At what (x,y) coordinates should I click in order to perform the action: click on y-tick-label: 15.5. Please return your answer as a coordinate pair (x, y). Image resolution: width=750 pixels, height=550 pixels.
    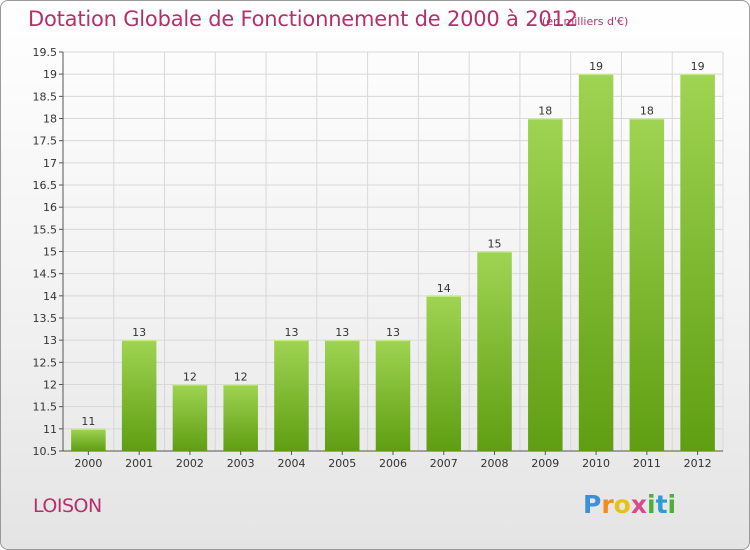
    Looking at the image, I should click on (45, 229).